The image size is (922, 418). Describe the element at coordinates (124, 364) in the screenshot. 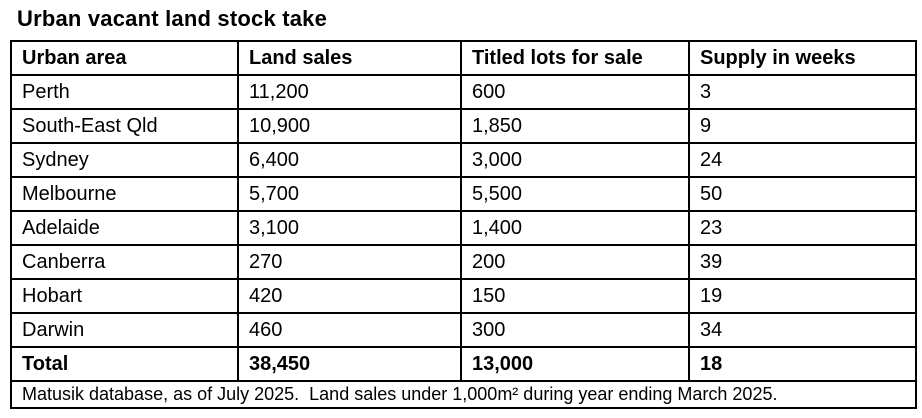

I see `total-label-cell: Total` at that location.